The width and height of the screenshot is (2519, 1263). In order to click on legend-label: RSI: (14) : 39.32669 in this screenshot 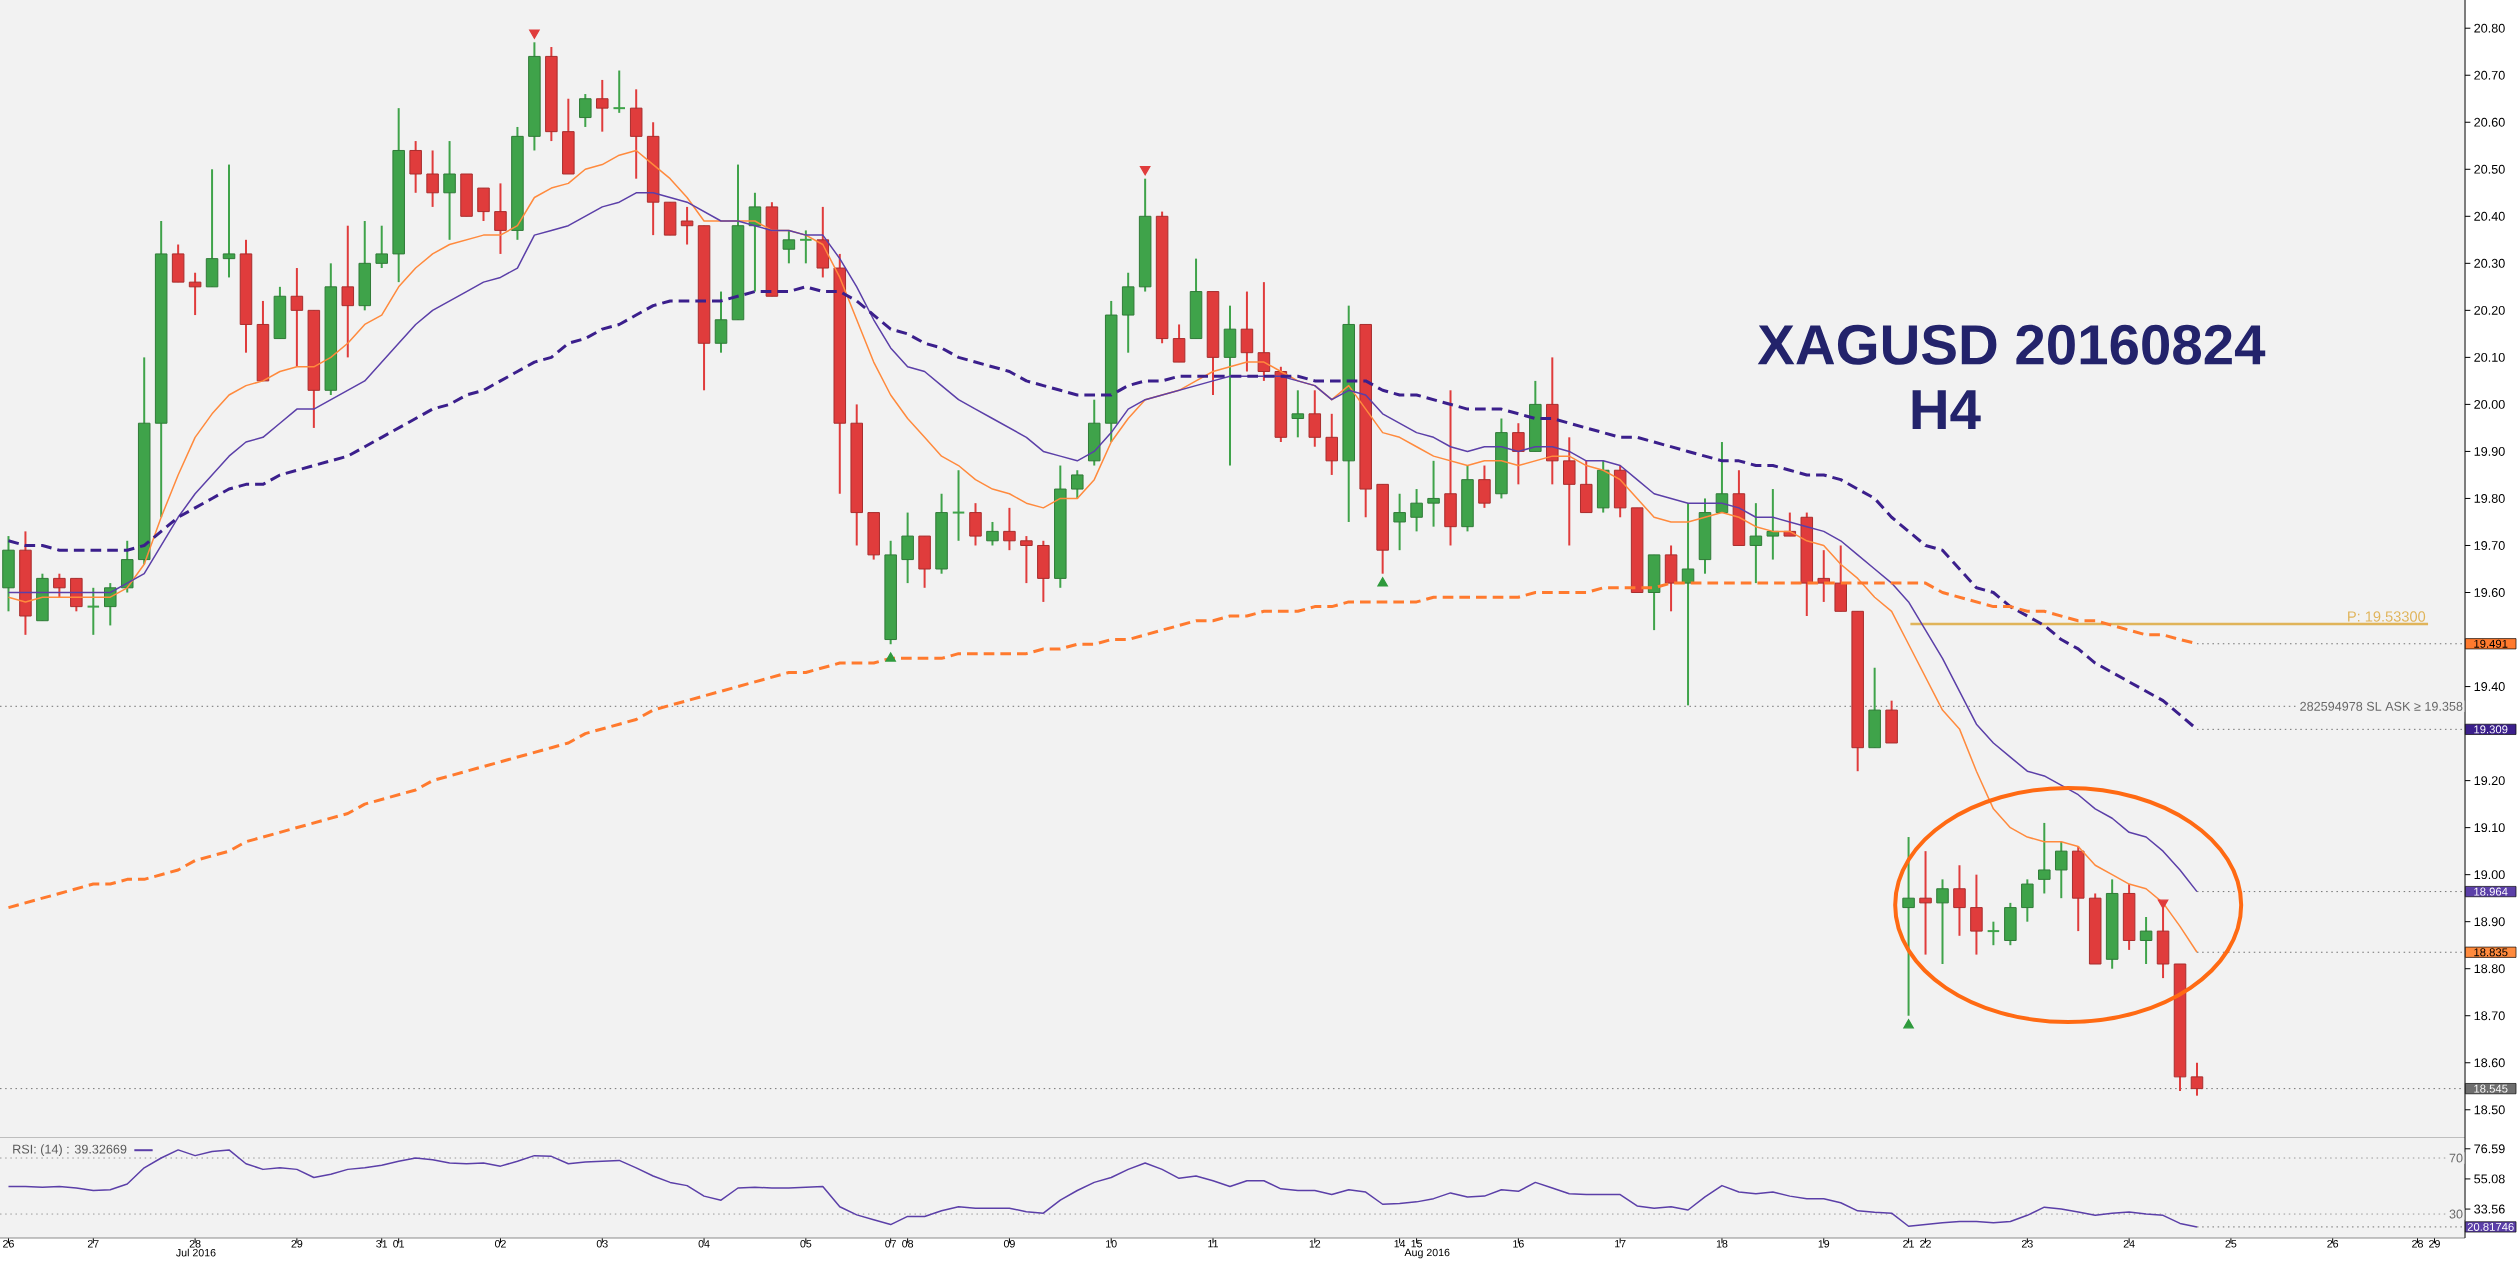, I will do `click(70, 1150)`.